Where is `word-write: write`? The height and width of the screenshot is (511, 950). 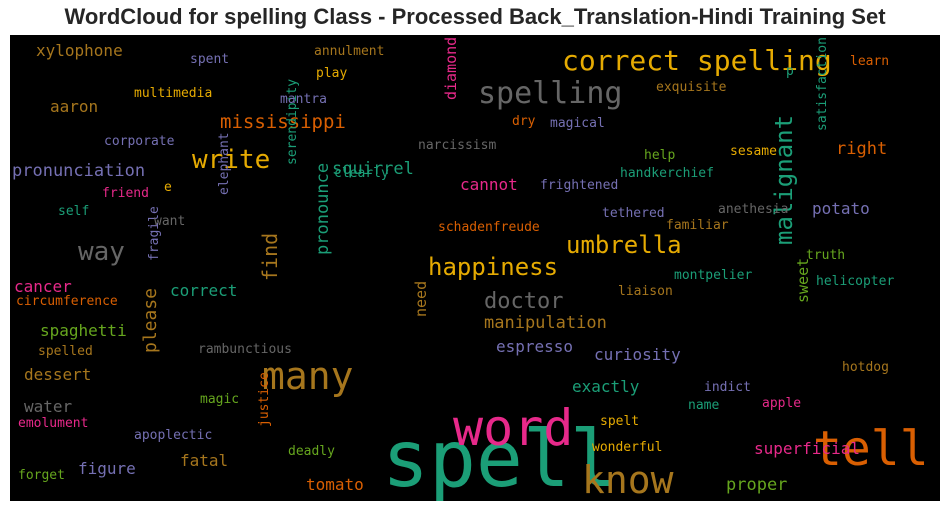 word-write: write is located at coordinates (231, 160).